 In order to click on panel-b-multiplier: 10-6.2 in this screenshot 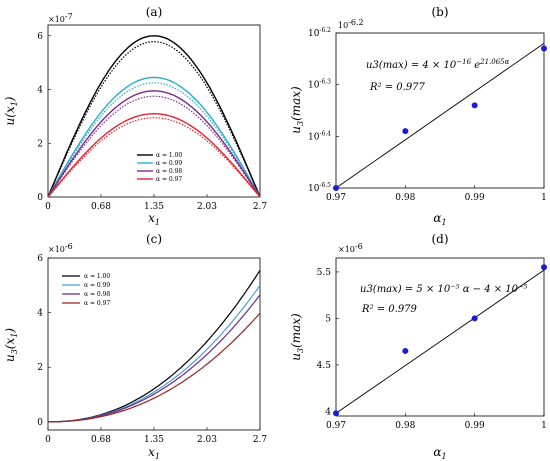, I will do `click(351, 24)`.